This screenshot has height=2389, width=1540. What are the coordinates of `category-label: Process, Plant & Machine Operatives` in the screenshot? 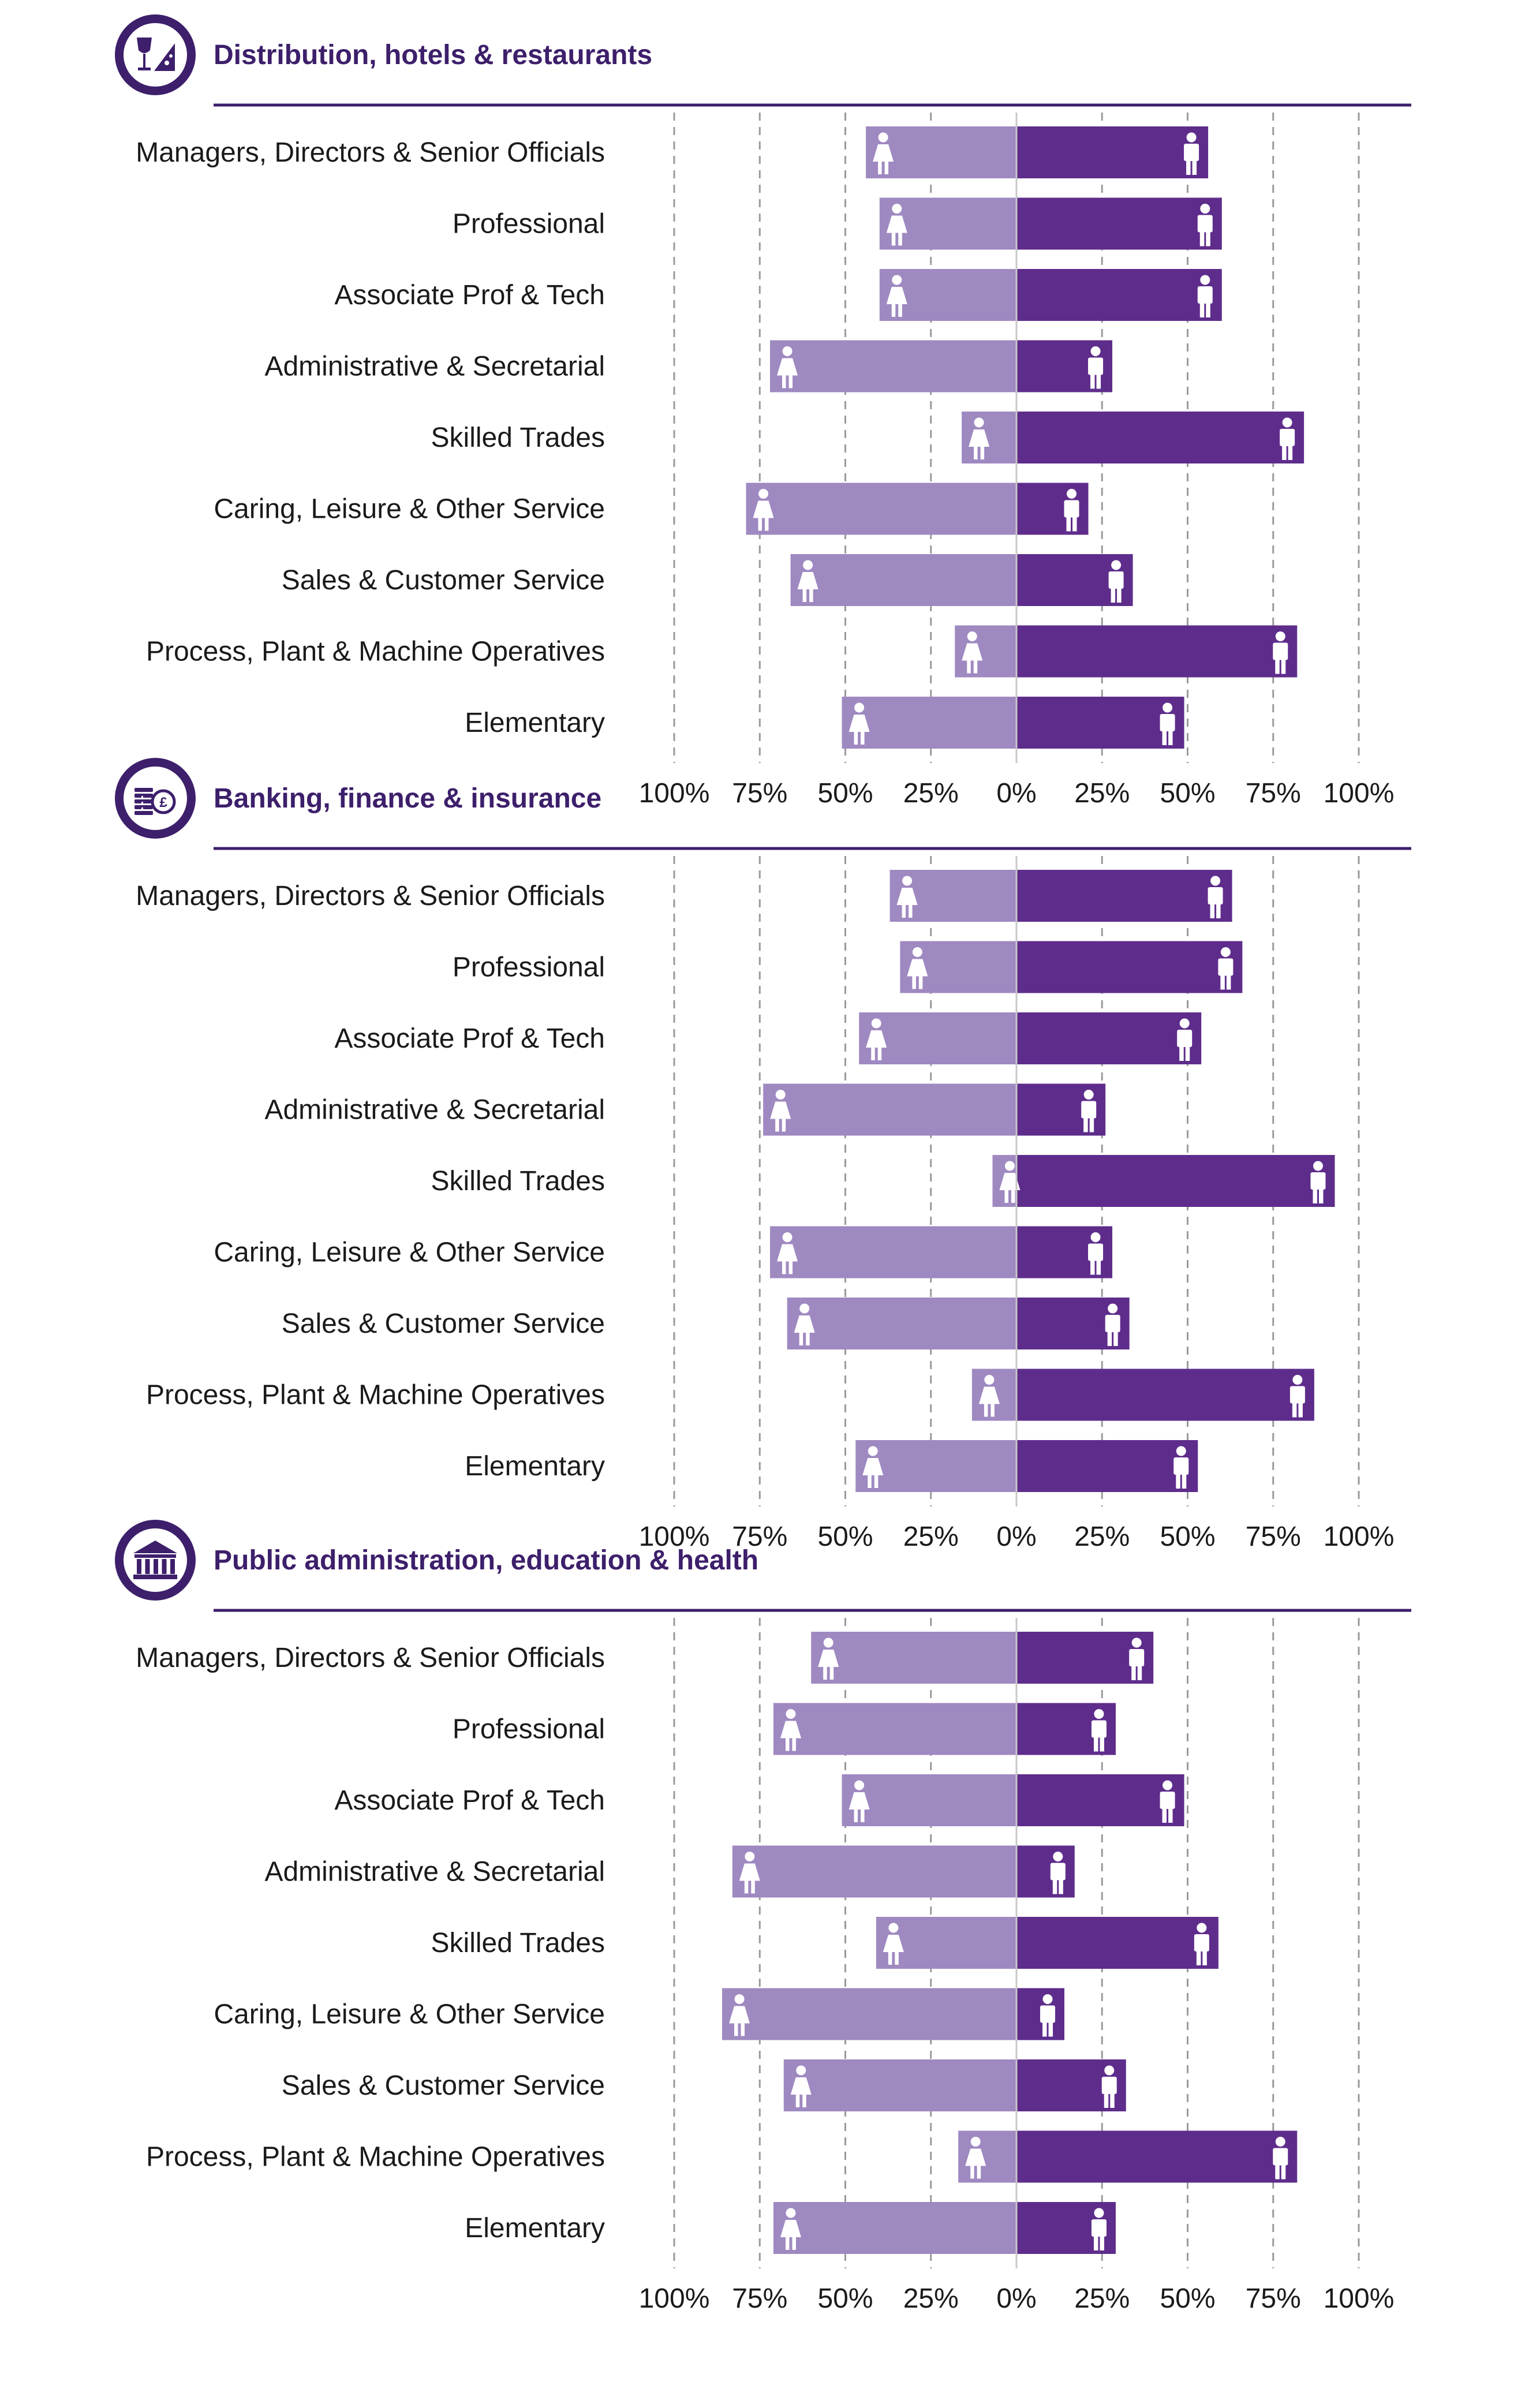 It's located at (375, 652).